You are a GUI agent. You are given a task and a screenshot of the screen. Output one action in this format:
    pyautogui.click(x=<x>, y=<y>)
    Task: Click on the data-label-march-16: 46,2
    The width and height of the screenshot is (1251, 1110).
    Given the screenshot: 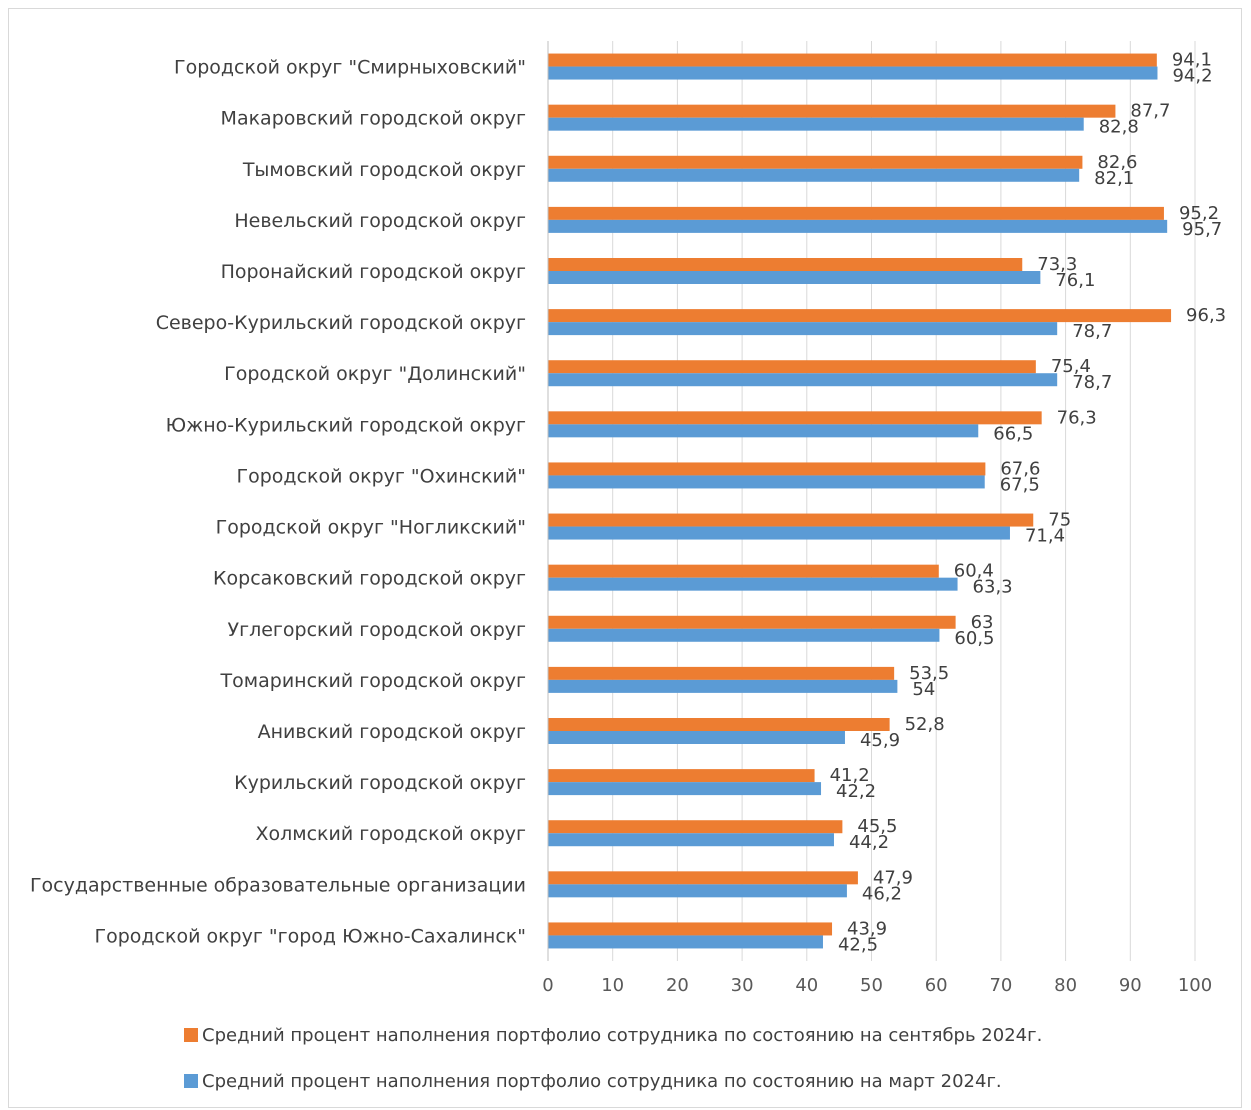 What is the action you would take?
    pyautogui.click(x=882, y=893)
    